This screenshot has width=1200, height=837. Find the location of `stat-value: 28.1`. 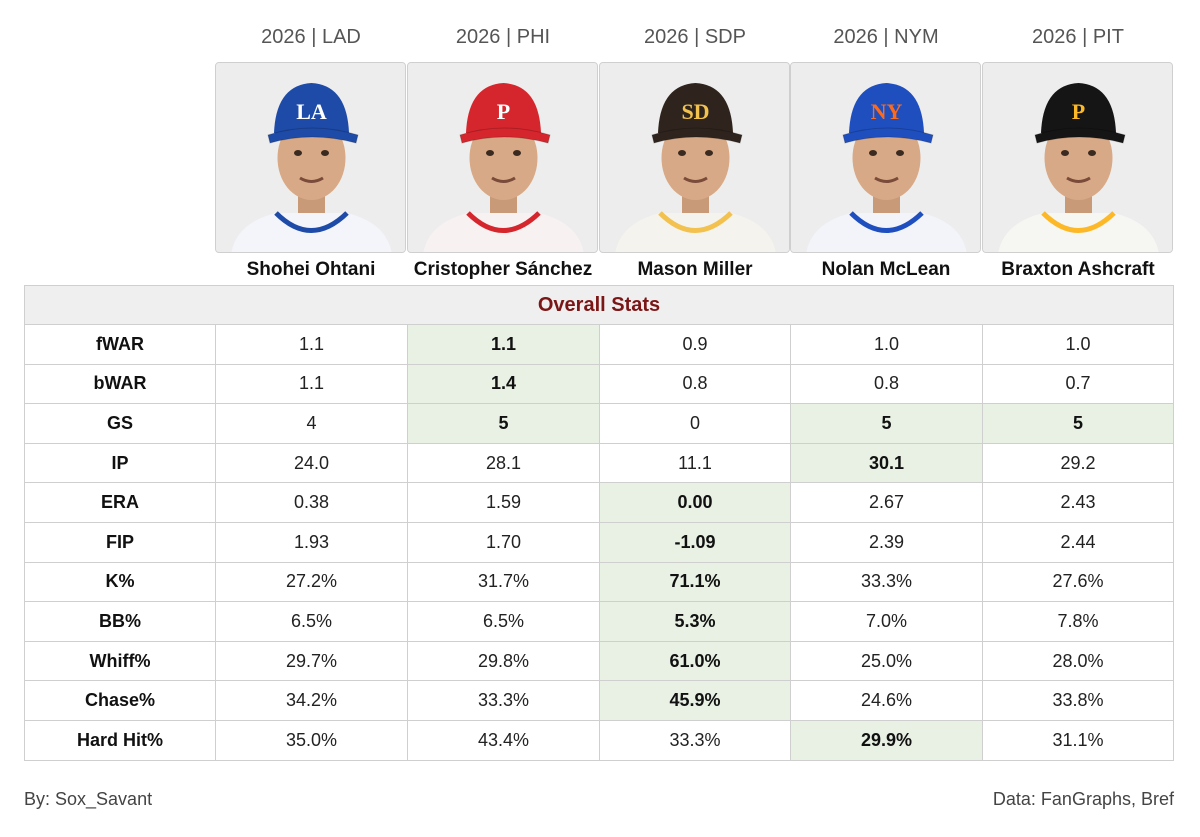

stat-value: 28.1 is located at coordinates (503, 463).